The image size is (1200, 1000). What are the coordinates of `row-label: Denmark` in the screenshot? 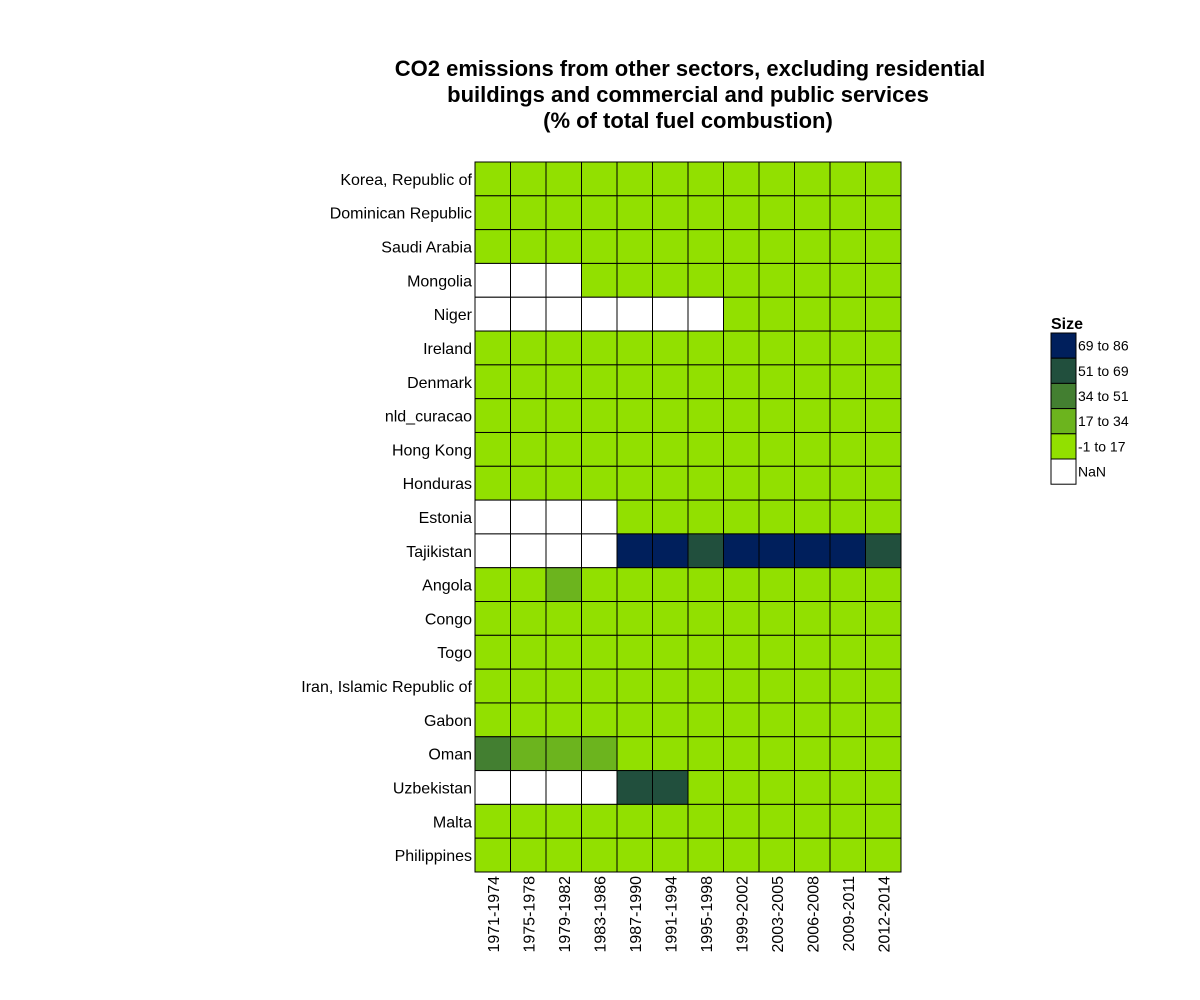 It's located at (440, 383).